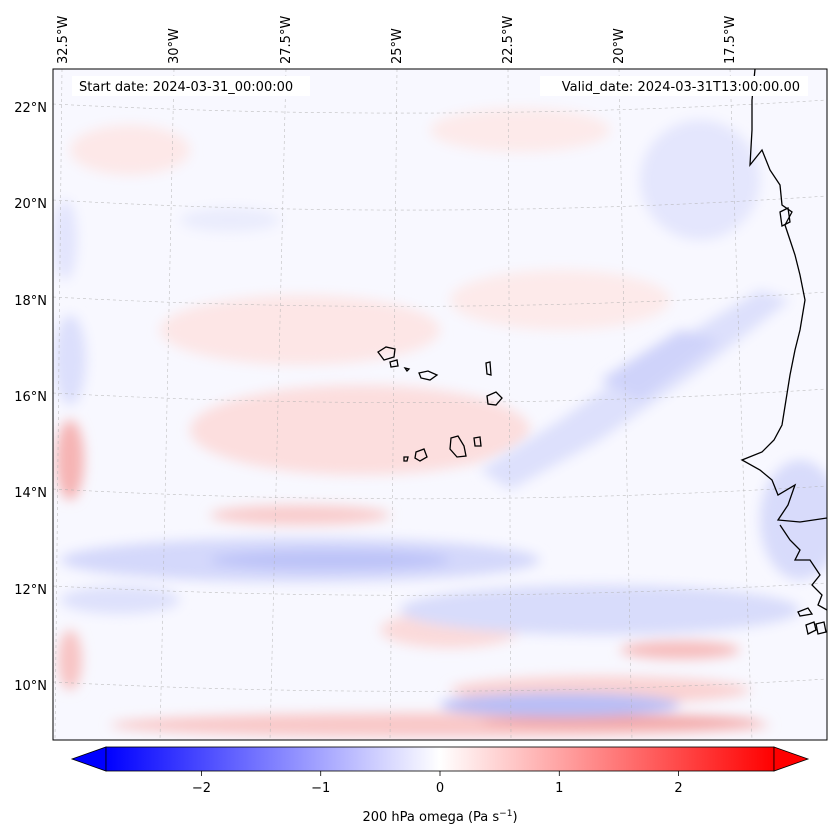 Image resolution: width=837 pixels, height=839 pixels. I want to click on lon-label-32-5w: 32.5°W, so click(63, 40).